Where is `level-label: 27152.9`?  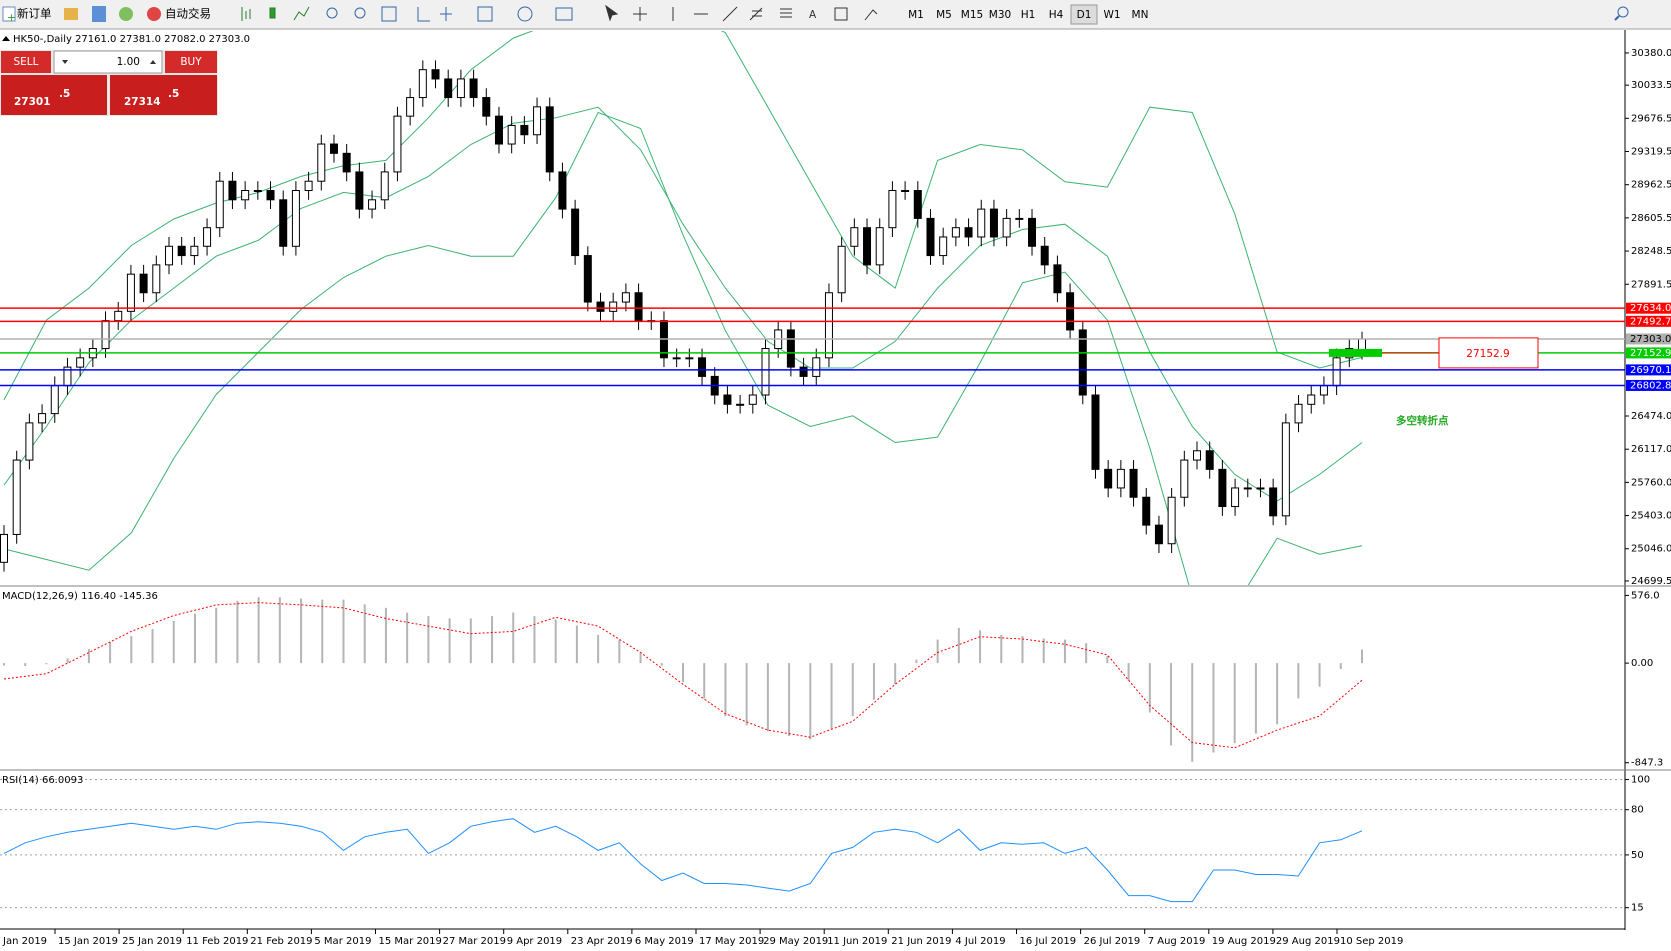 level-label: 27152.9 is located at coordinates (1650, 353).